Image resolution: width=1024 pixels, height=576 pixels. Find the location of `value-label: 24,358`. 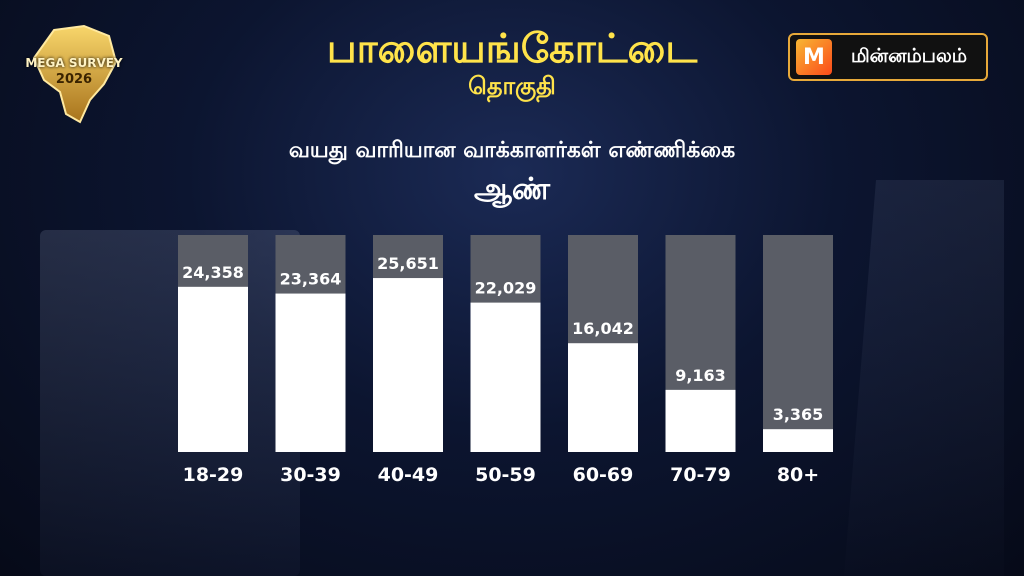

value-label: 24,358 is located at coordinates (213, 272).